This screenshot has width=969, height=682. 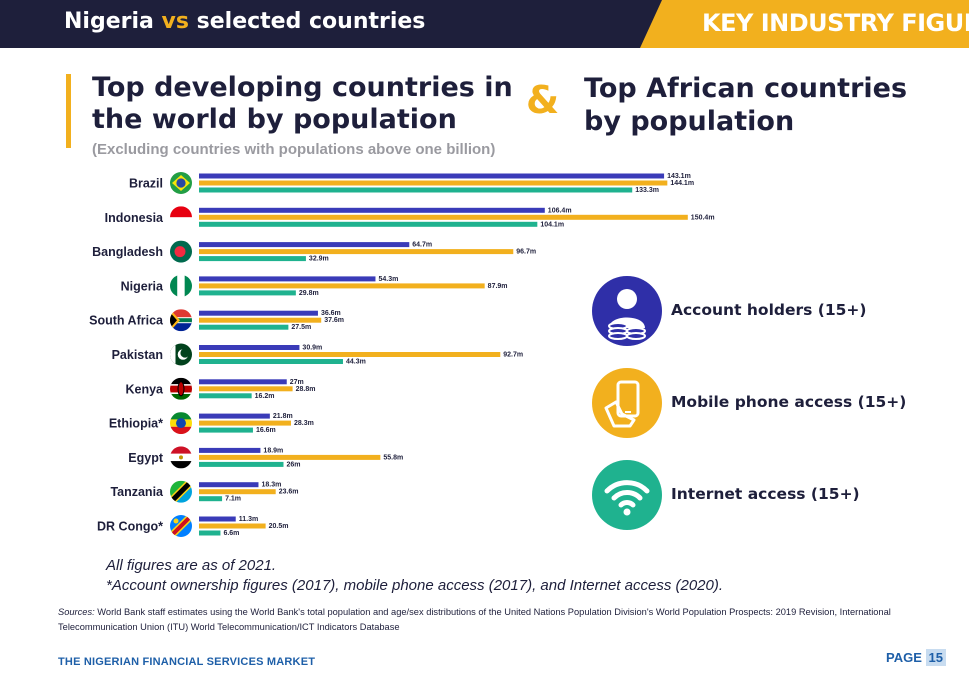 What do you see at coordinates (142, 286) in the screenshot?
I see `country-label: Nigeria` at bounding box center [142, 286].